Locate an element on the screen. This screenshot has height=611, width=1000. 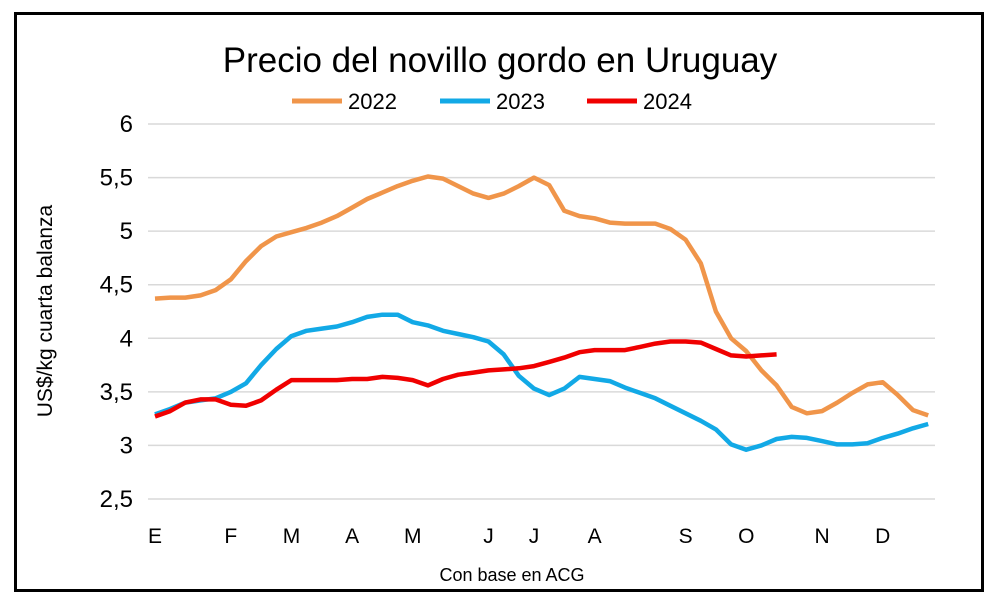
x-tick-label: E is located at coordinates (155, 536).